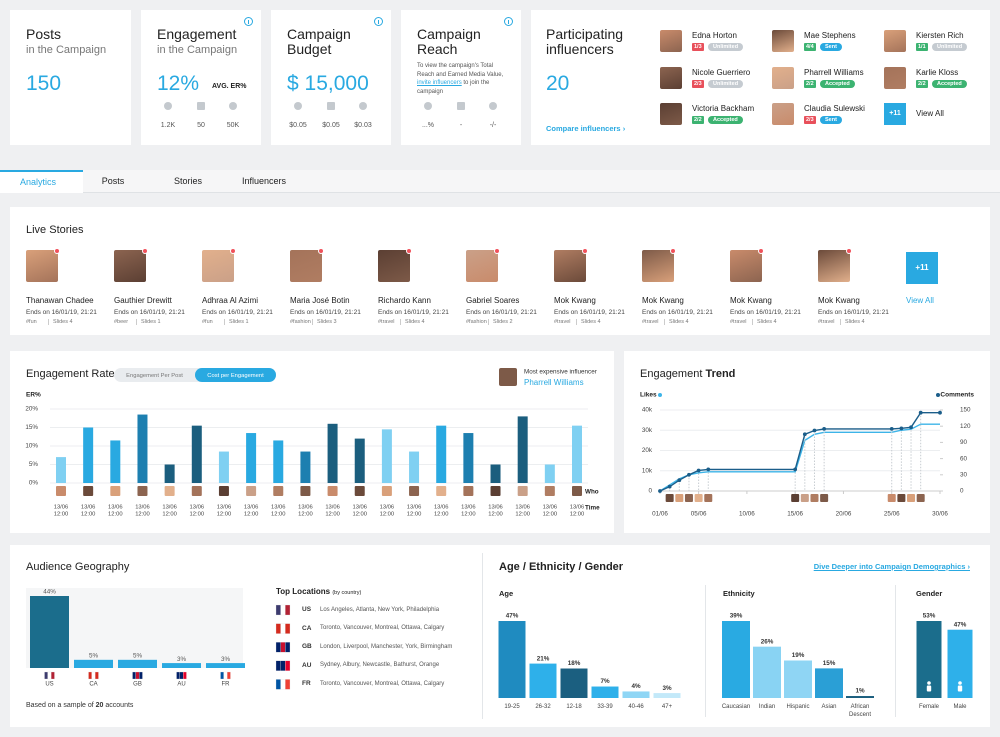  What do you see at coordinates (671, 374) in the screenshot?
I see `title-regular: Engagement` at bounding box center [671, 374].